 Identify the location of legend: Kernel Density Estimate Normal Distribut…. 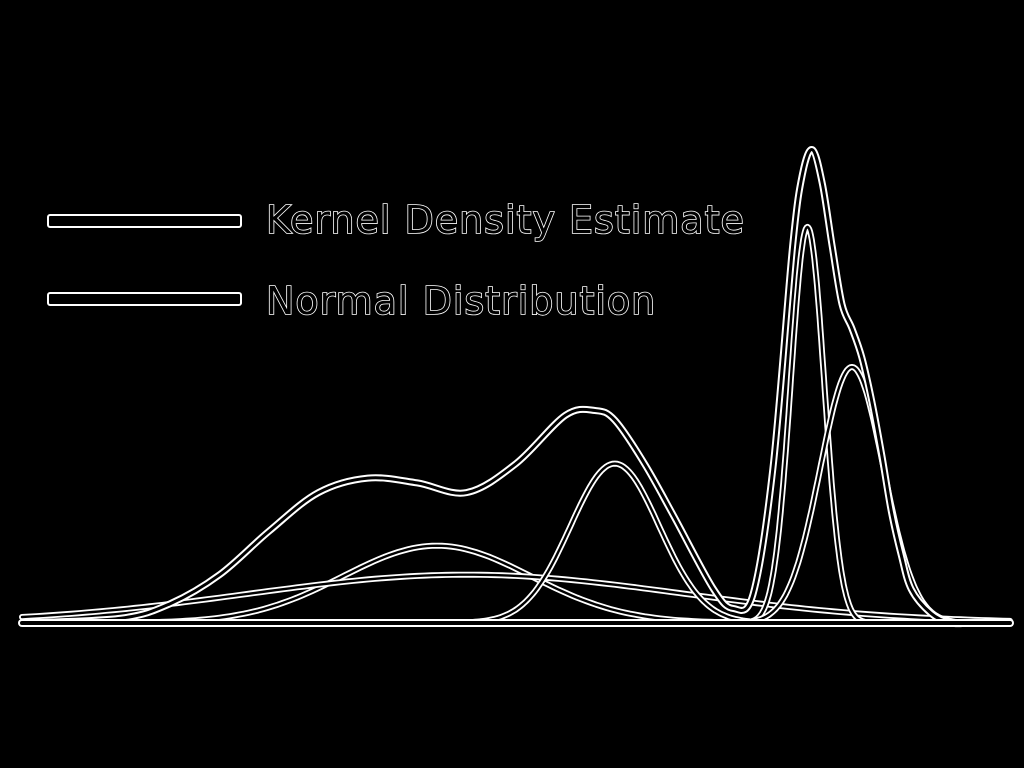
(396, 260).